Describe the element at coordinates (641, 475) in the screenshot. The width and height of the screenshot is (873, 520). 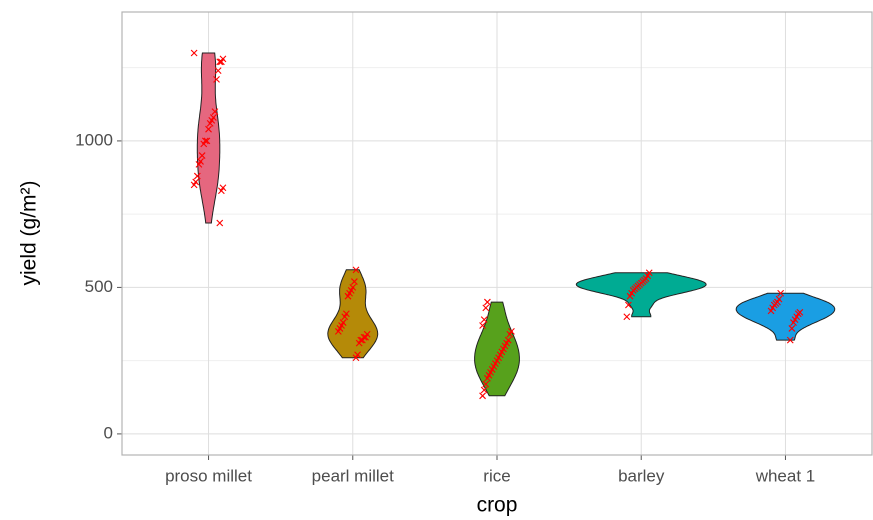
I see `x-tick-label: barley` at that location.